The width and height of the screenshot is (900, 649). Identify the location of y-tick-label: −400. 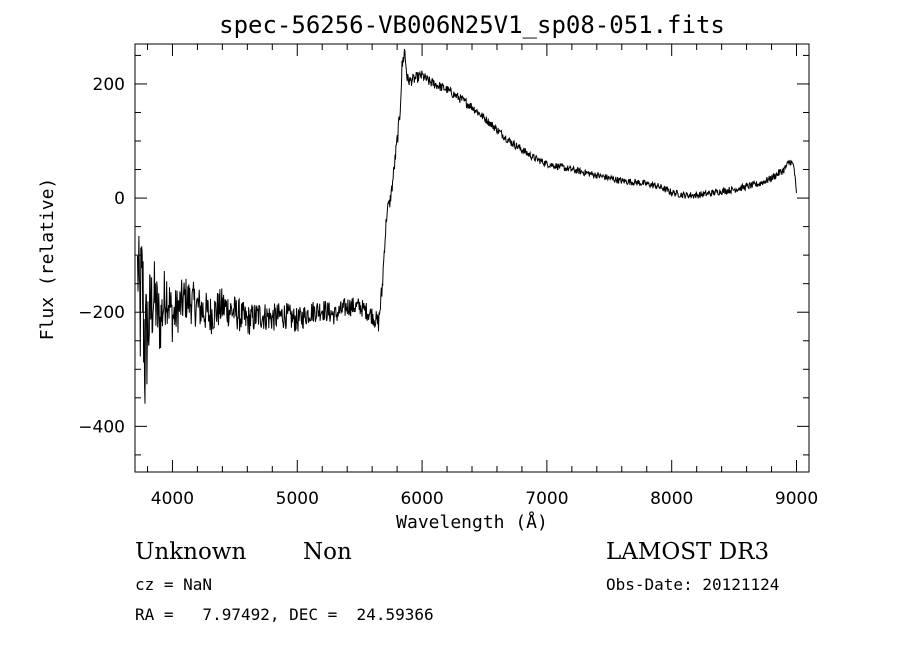
(101, 427).